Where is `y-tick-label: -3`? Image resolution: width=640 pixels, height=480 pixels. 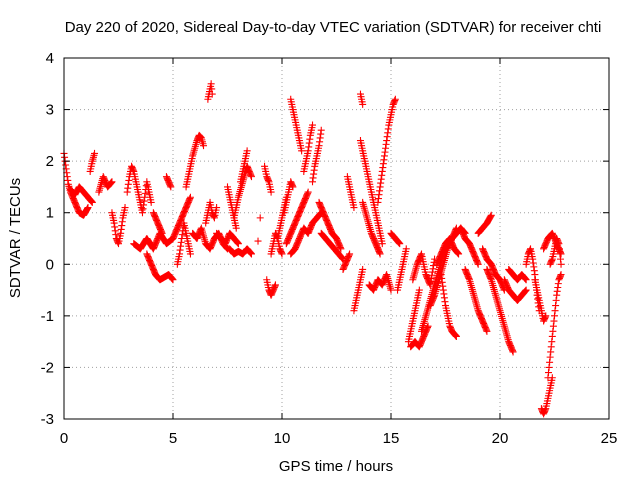
y-tick-label: -3 is located at coordinates (47, 419).